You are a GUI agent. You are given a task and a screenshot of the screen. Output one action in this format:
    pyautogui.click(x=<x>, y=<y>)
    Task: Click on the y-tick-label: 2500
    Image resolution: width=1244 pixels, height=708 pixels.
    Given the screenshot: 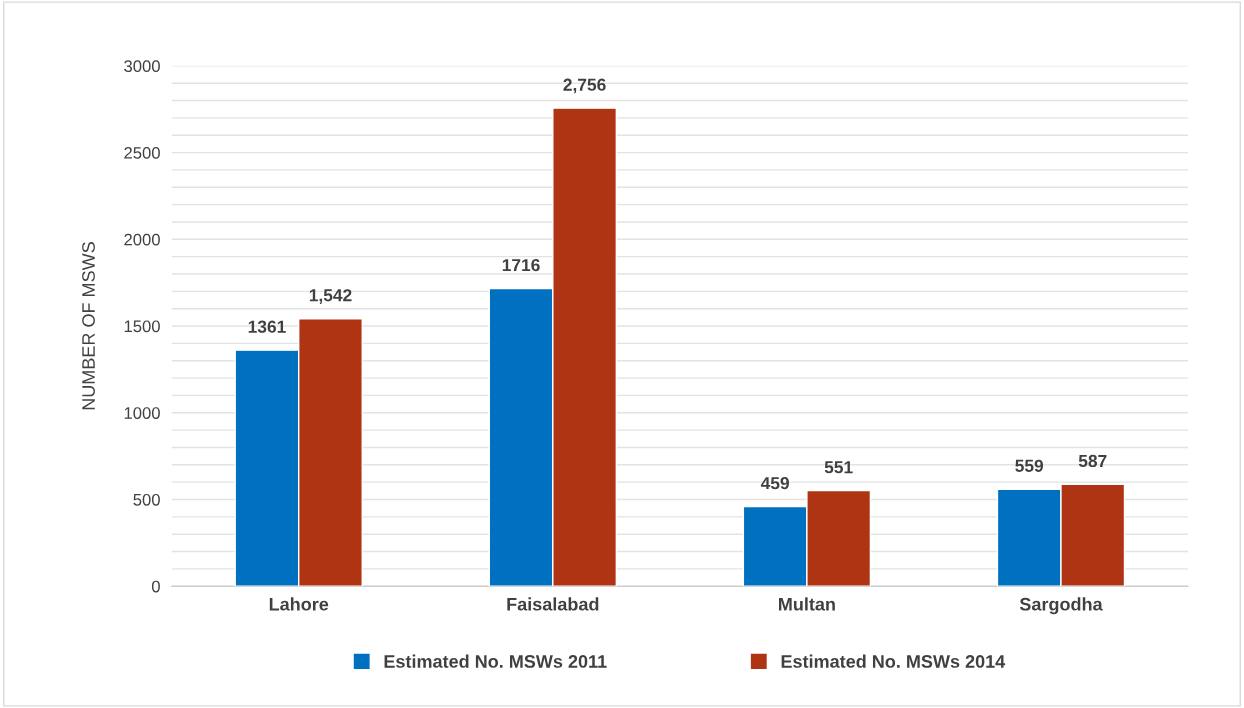 What is the action you would take?
    pyautogui.click(x=142, y=152)
    